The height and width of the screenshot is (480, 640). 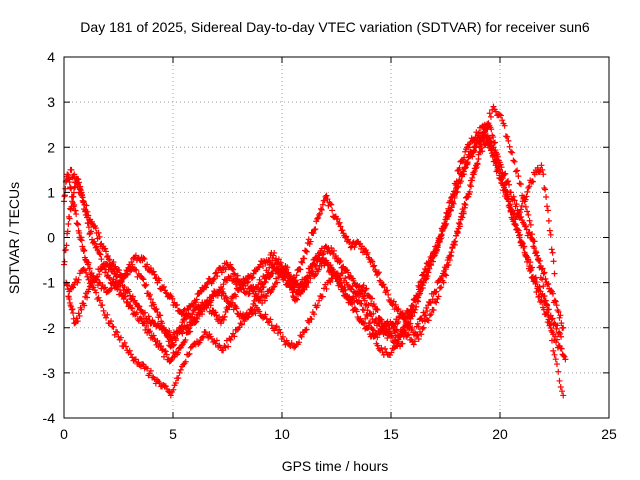 I want to click on y-tick-label: 0, so click(x=51, y=238).